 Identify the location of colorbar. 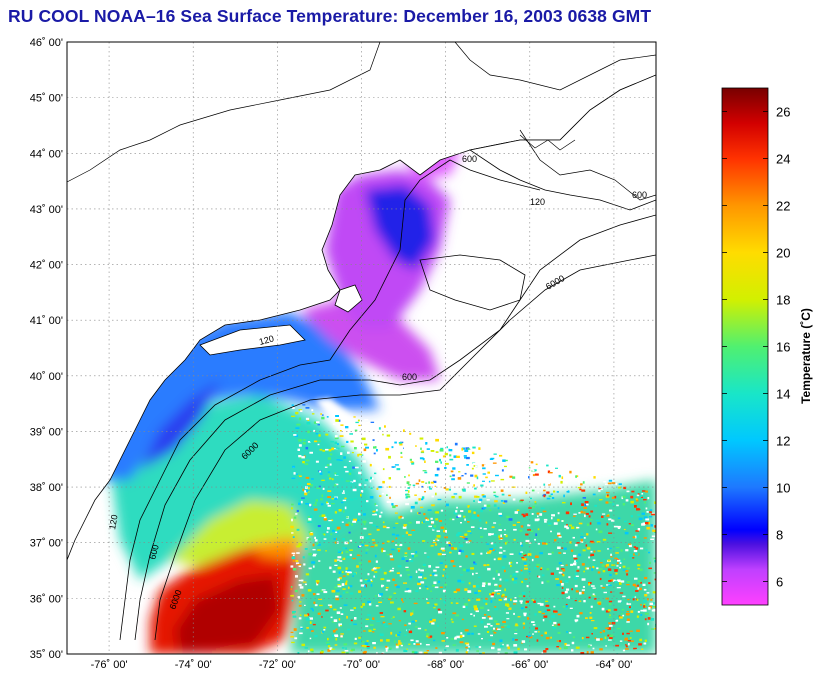
(745, 346).